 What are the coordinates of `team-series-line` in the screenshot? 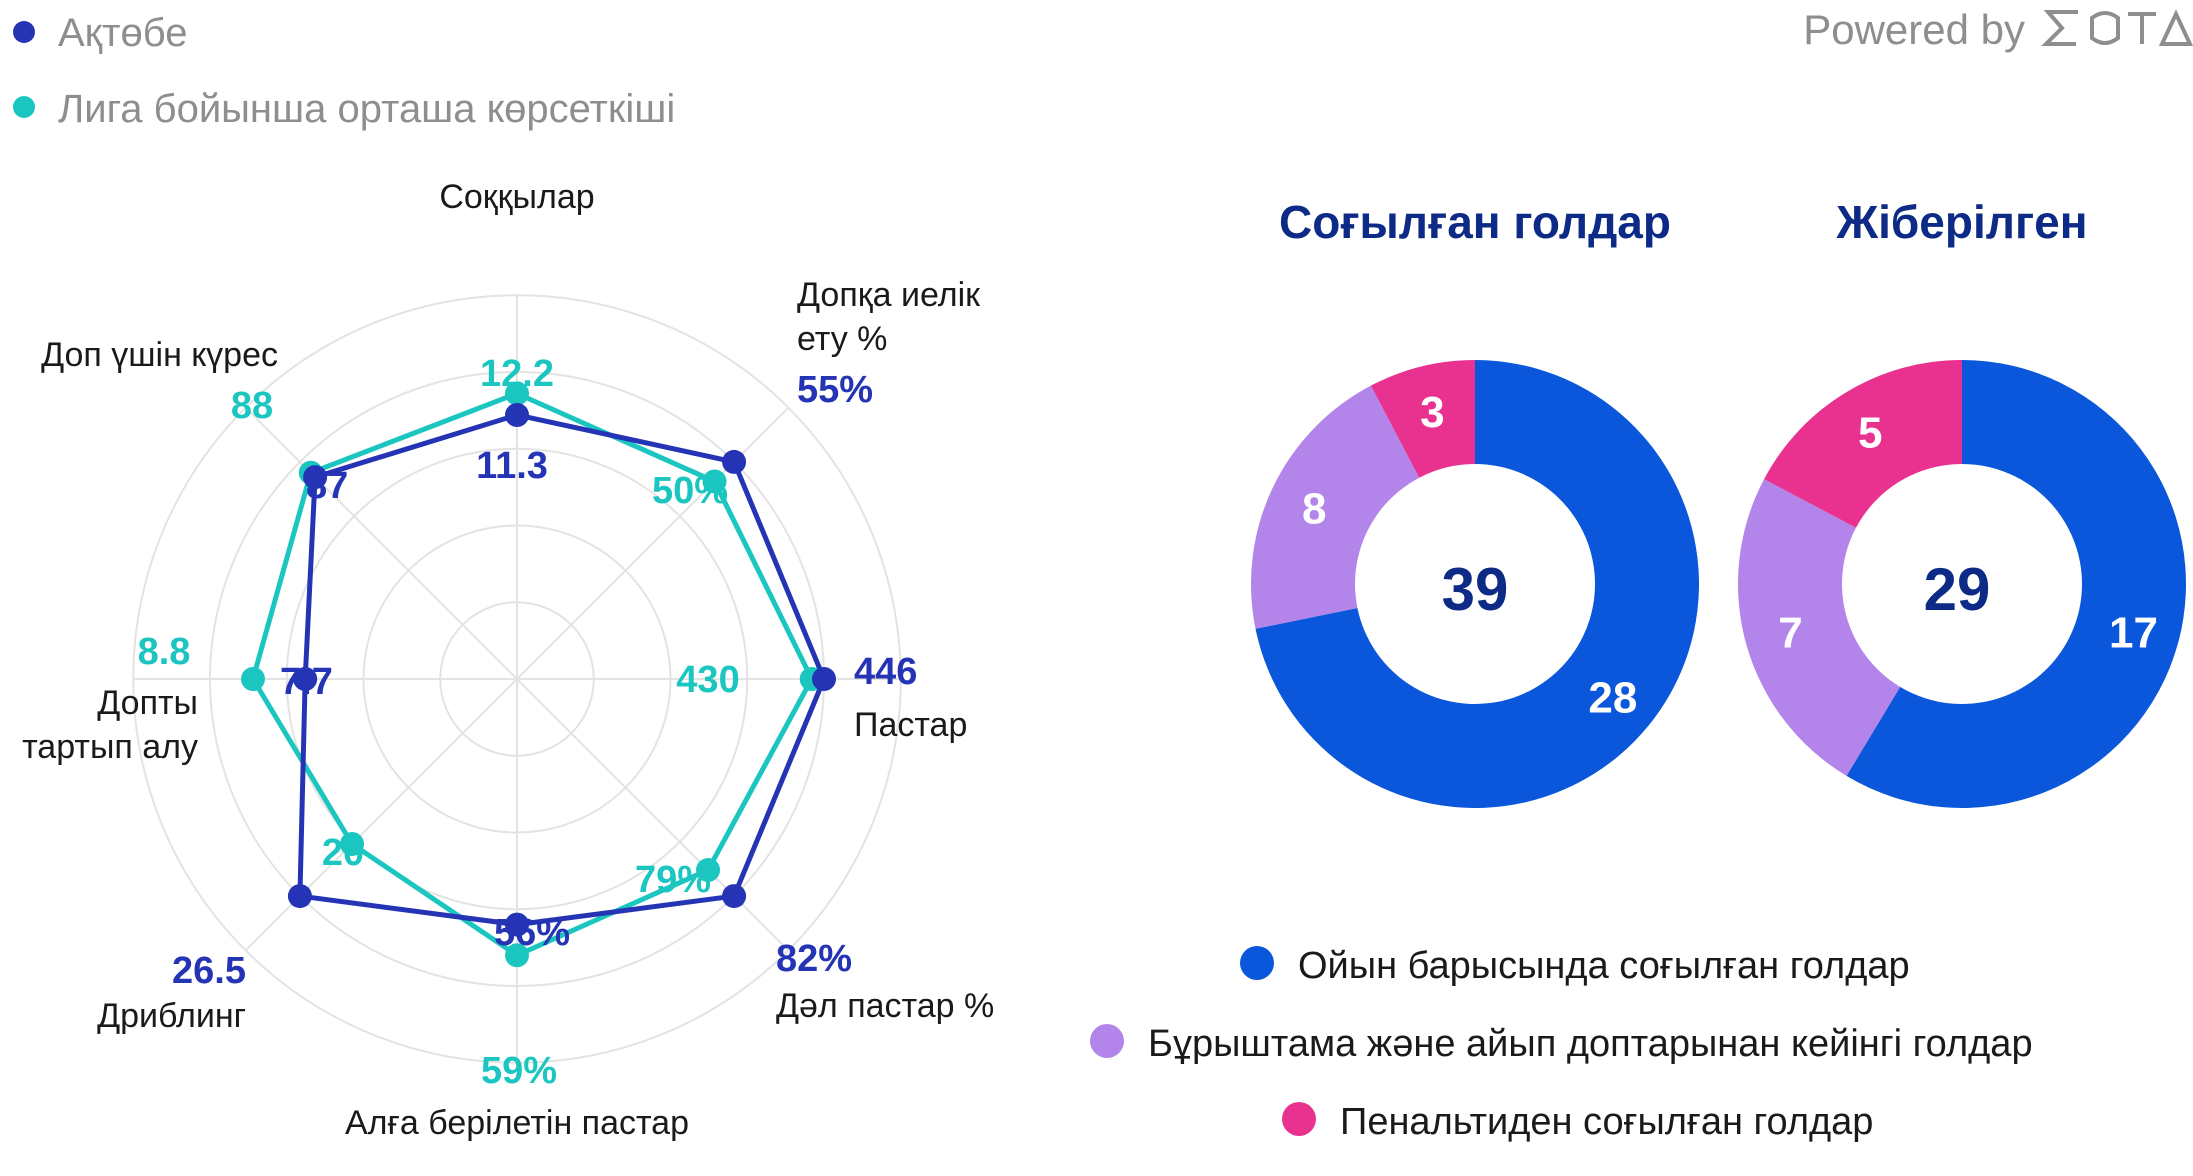 It's located at (562, 670).